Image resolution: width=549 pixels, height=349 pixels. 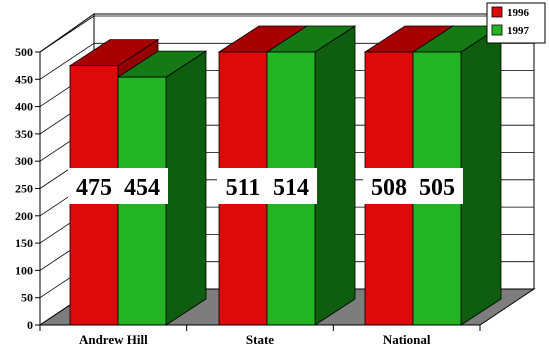 I want to click on legend-label: 1996, so click(x=518, y=13).